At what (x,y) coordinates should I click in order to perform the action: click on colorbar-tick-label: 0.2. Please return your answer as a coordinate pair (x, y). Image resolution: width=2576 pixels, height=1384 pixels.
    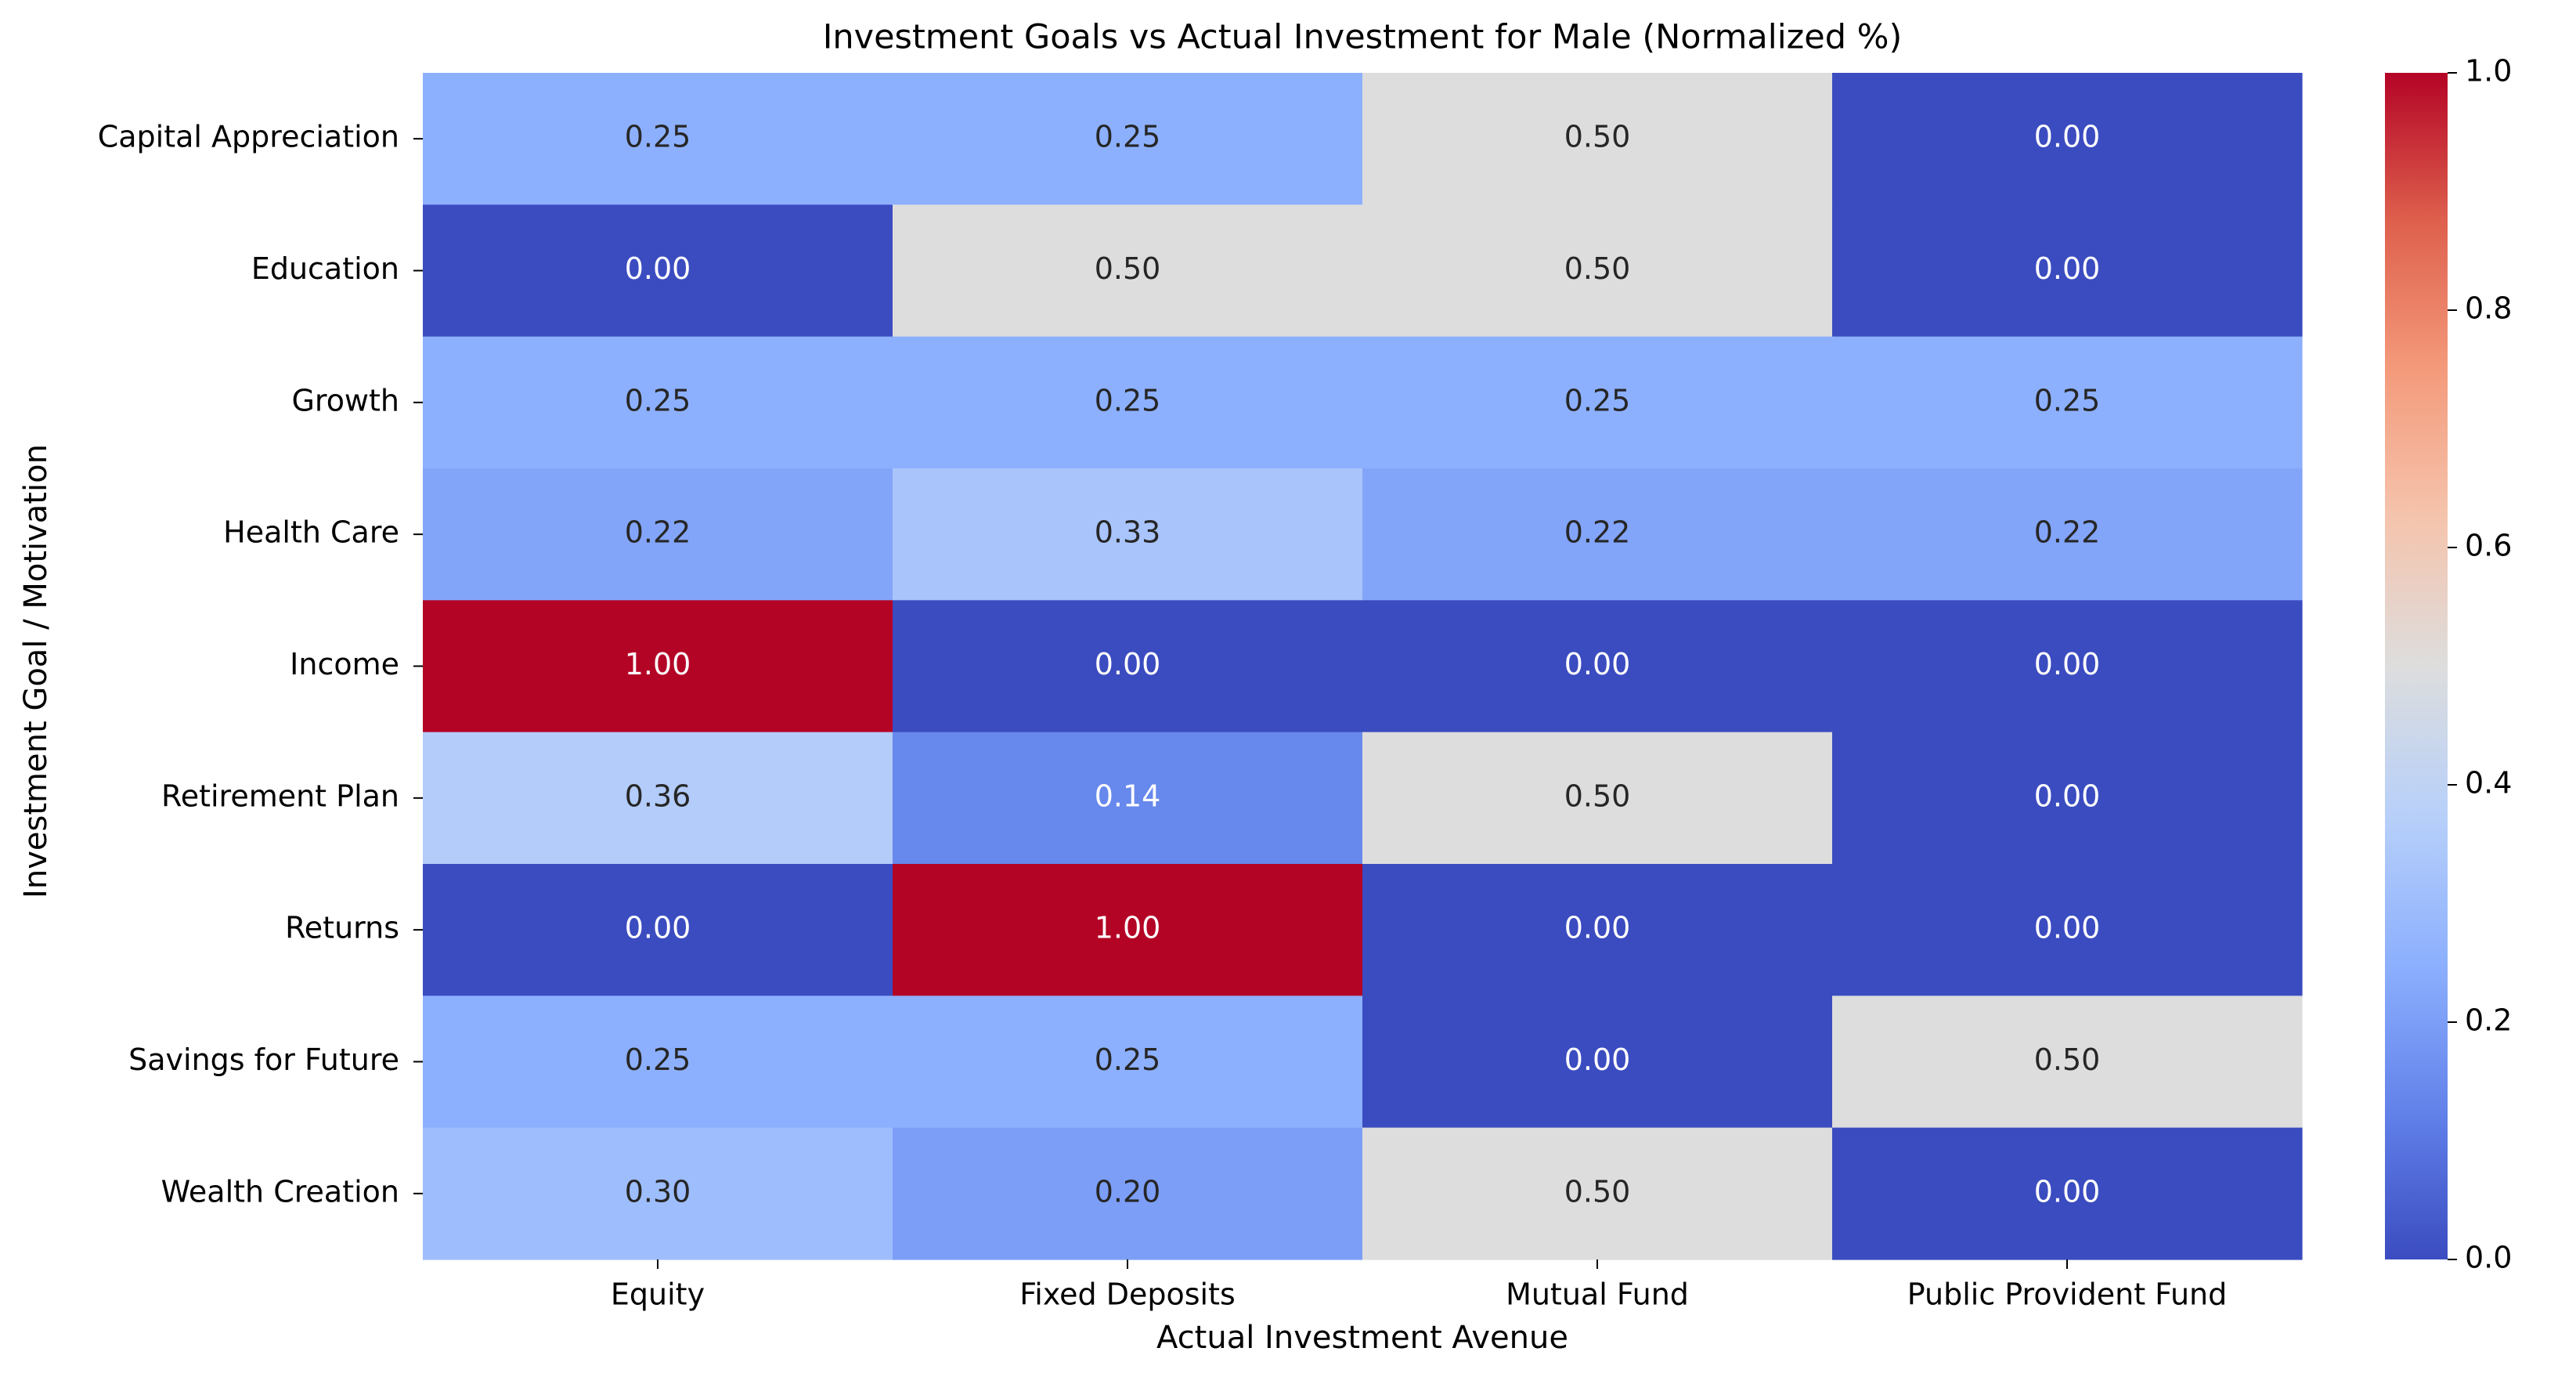
    Looking at the image, I should click on (2488, 1020).